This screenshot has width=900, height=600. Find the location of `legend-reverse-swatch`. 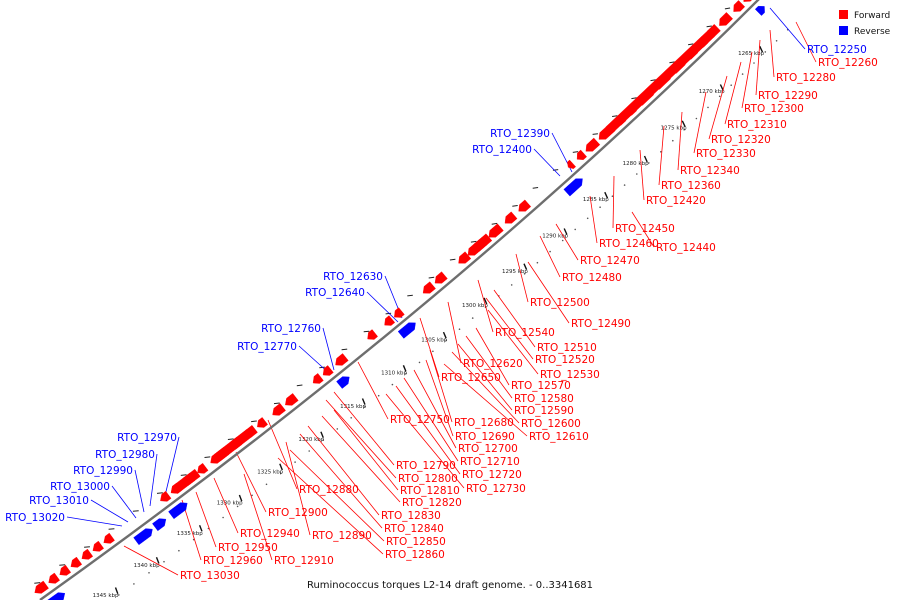

legend-reverse-swatch is located at coordinates (843, 30).